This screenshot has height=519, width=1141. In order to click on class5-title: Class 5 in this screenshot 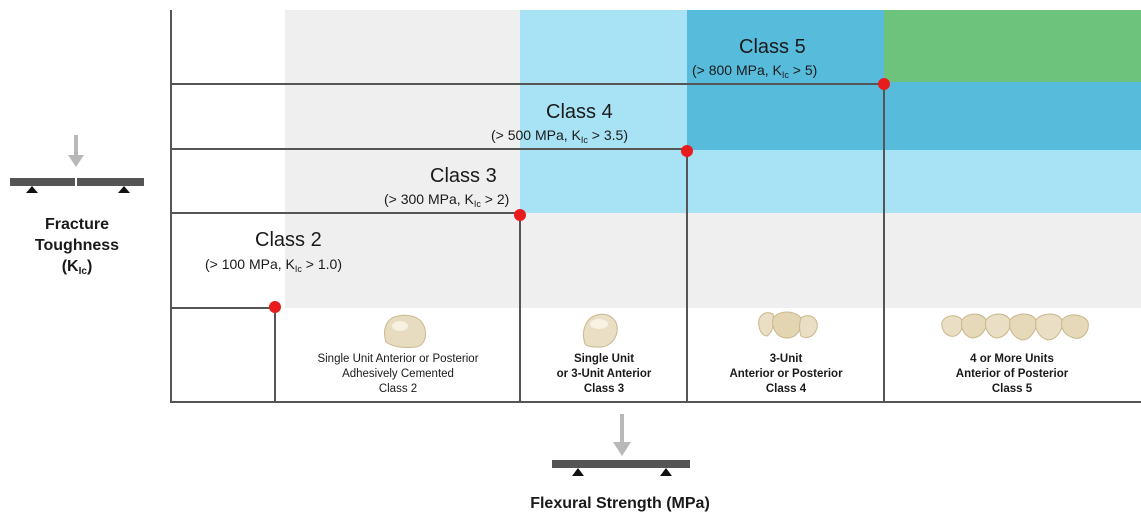, I will do `click(772, 47)`.